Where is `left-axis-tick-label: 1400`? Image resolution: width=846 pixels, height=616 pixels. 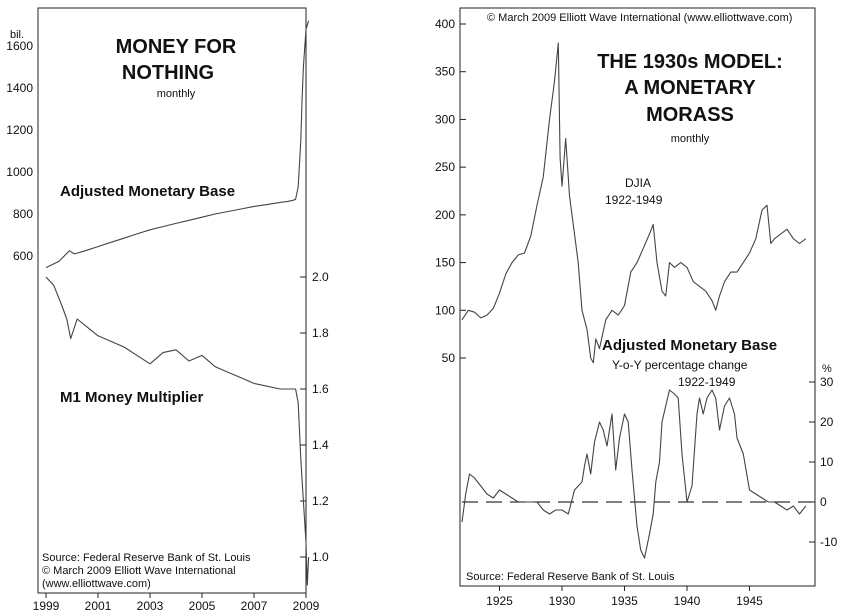 left-axis-tick-label: 1400 is located at coordinates (19, 88).